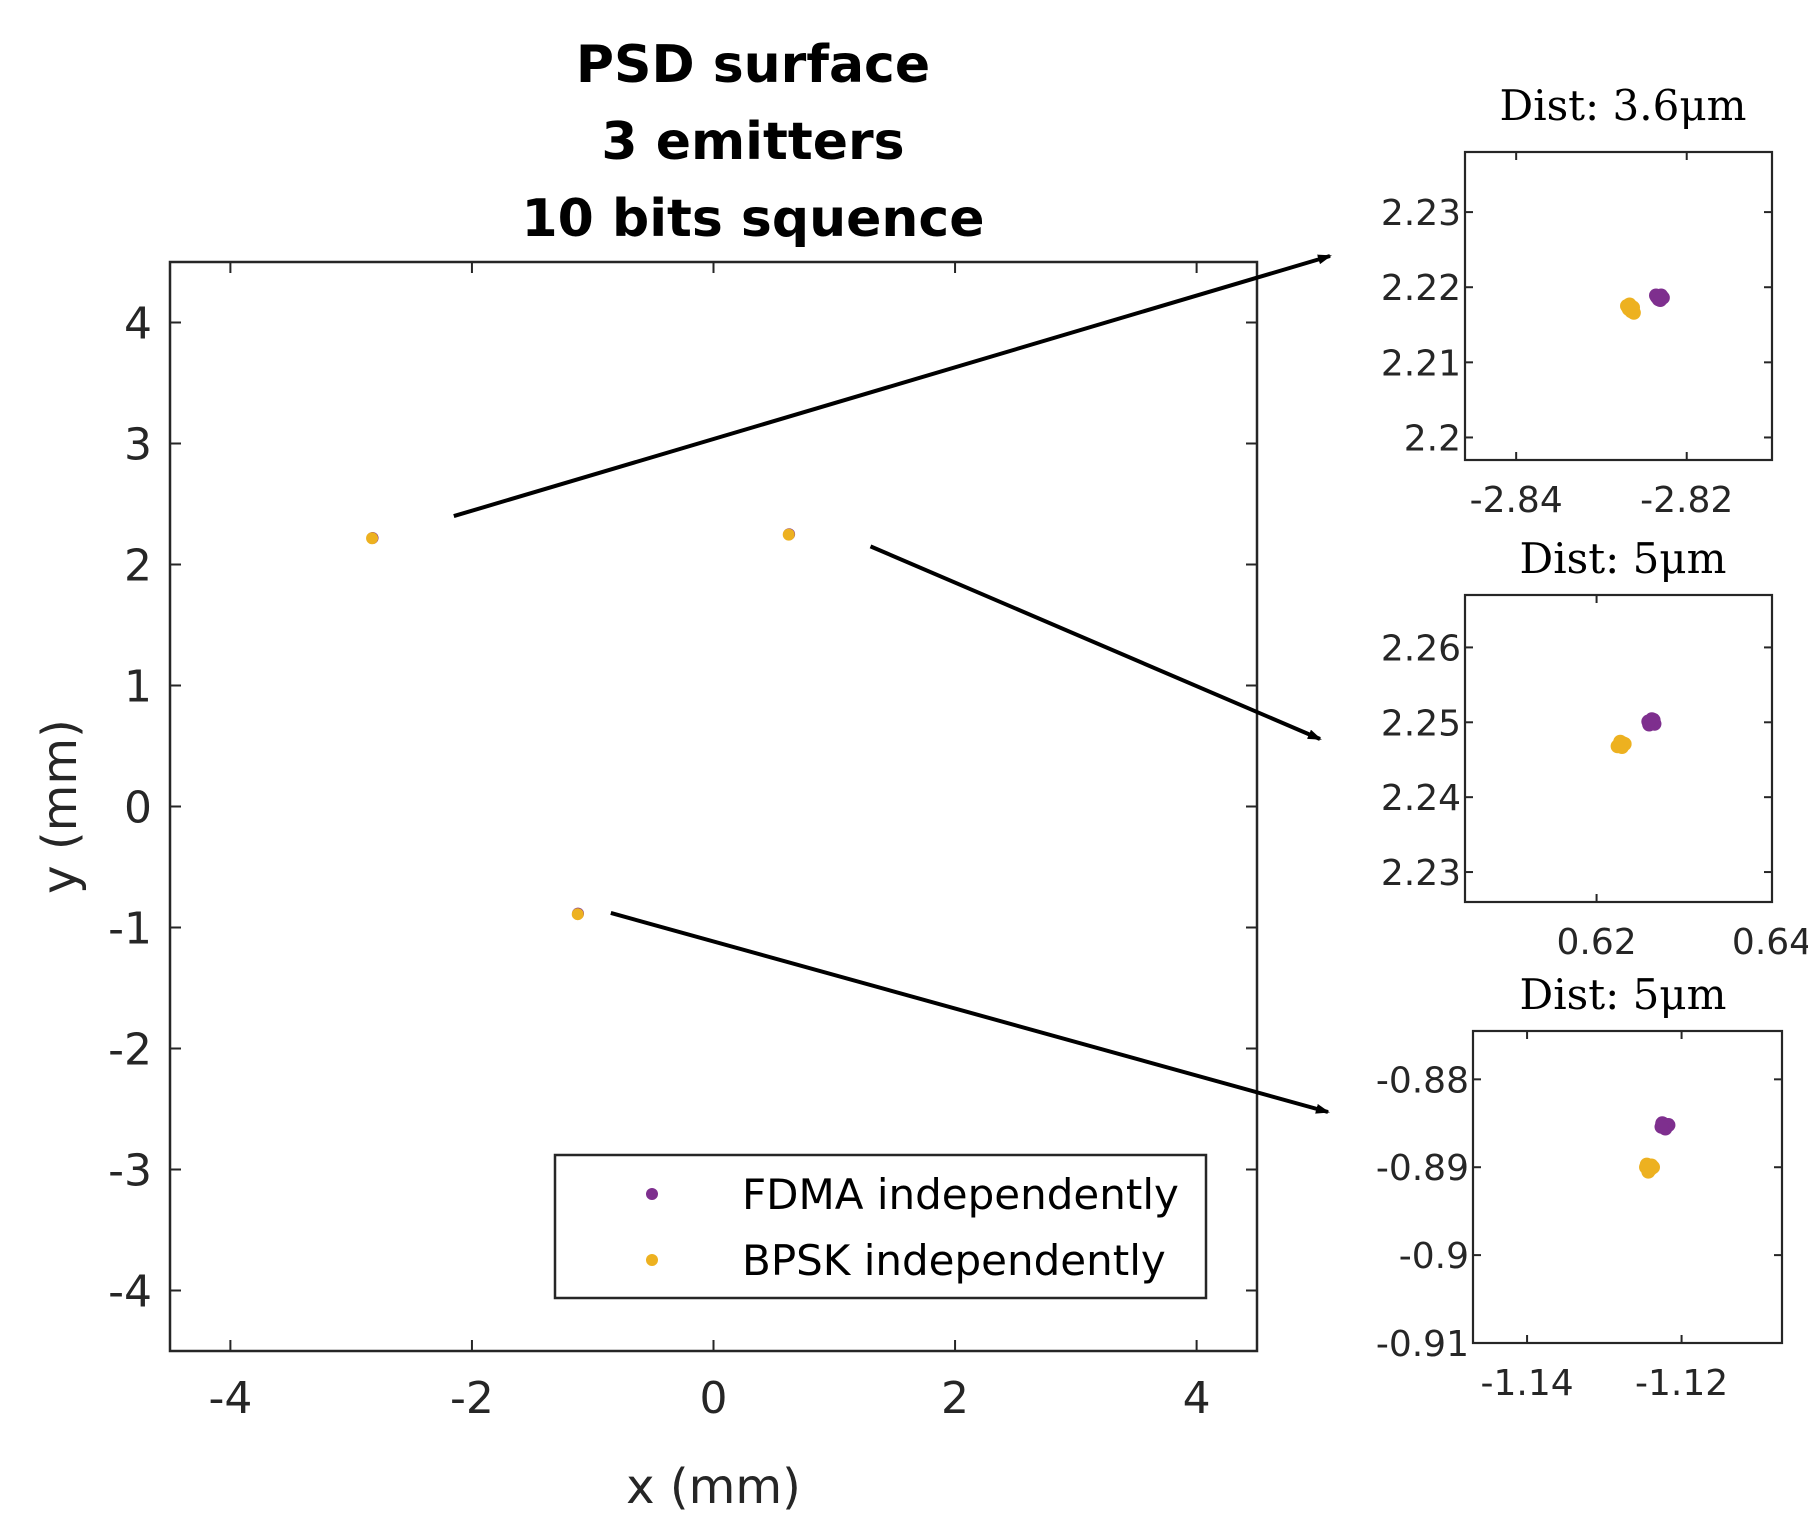 The height and width of the screenshot is (1536, 1808). Describe the element at coordinates (60, 806) in the screenshot. I see `y-axis-label: y (mm)` at that location.